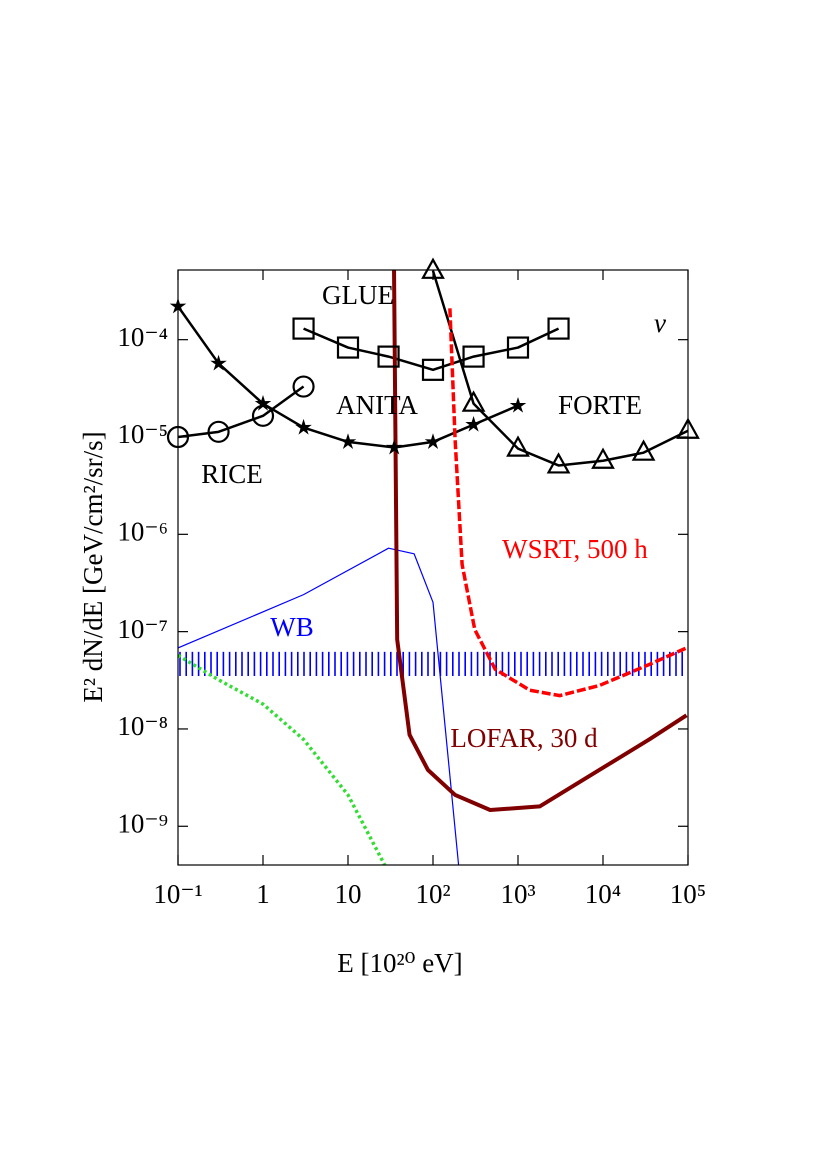 The image size is (830, 1175). What do you see at coordinates (142, 726) in the screenshot?
I see `y-tick-label: 10⁻⁸` at bounding box center [142, 726].